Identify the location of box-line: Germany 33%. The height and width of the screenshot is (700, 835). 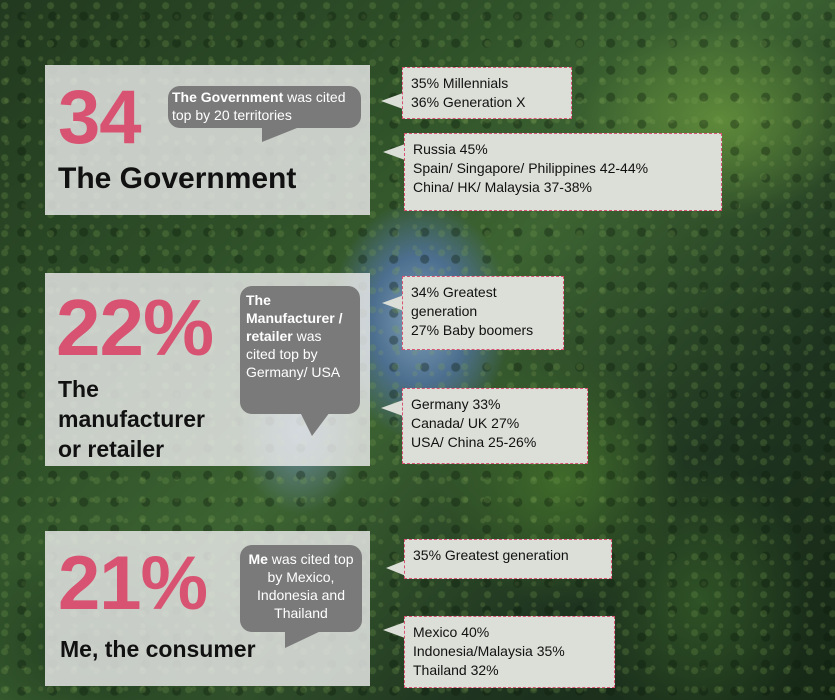
(456, 404).